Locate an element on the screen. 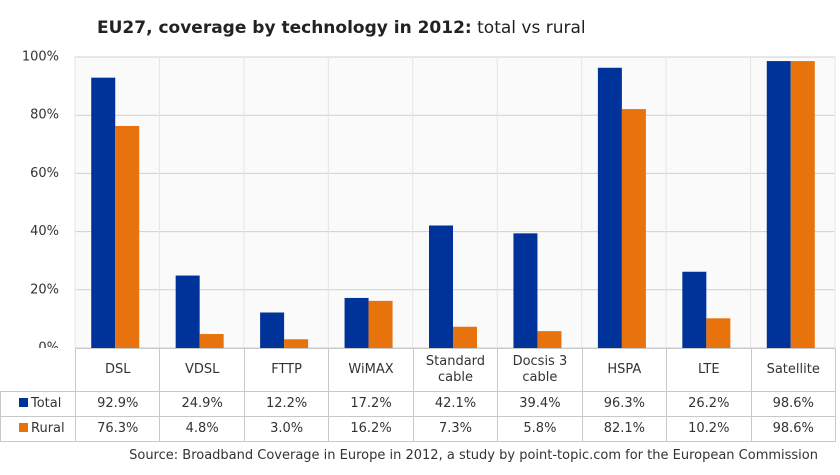 The image size is (840, 475). y-tick-label: 20% is located at coordinates (44, 289).